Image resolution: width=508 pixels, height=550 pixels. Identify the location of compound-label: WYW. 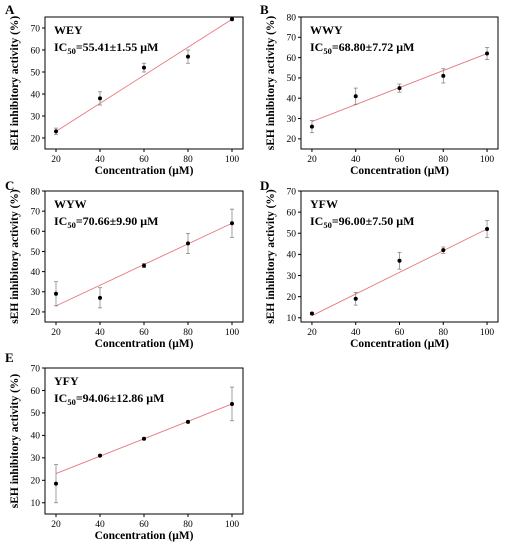
(70, 204).